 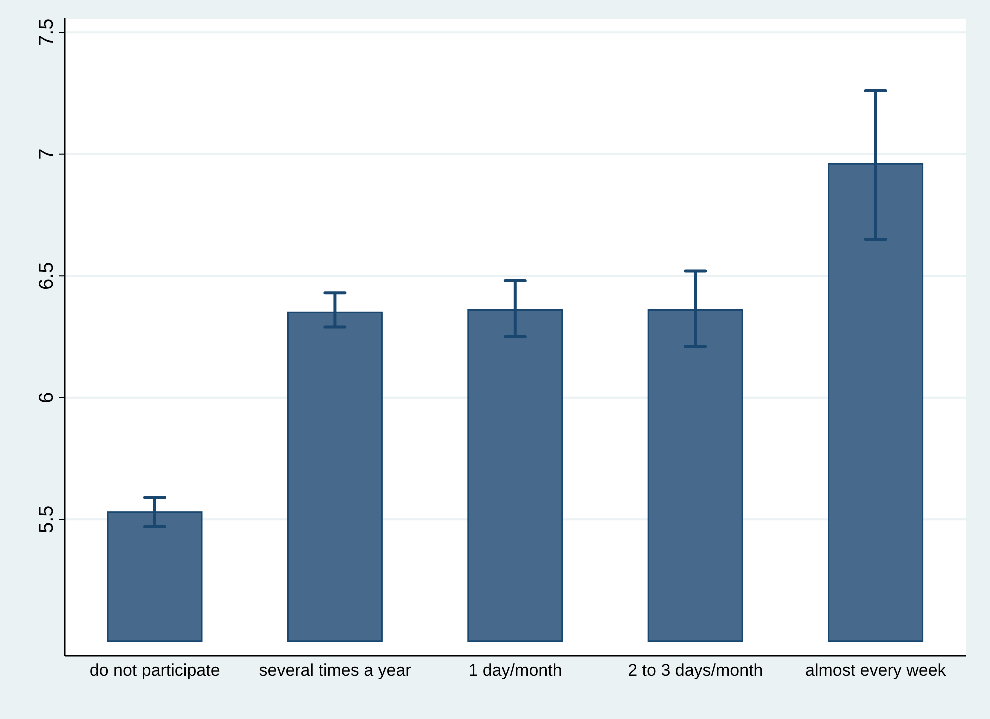 I want to click on x-tick-label: almost every week, so click(x=876, y=670).